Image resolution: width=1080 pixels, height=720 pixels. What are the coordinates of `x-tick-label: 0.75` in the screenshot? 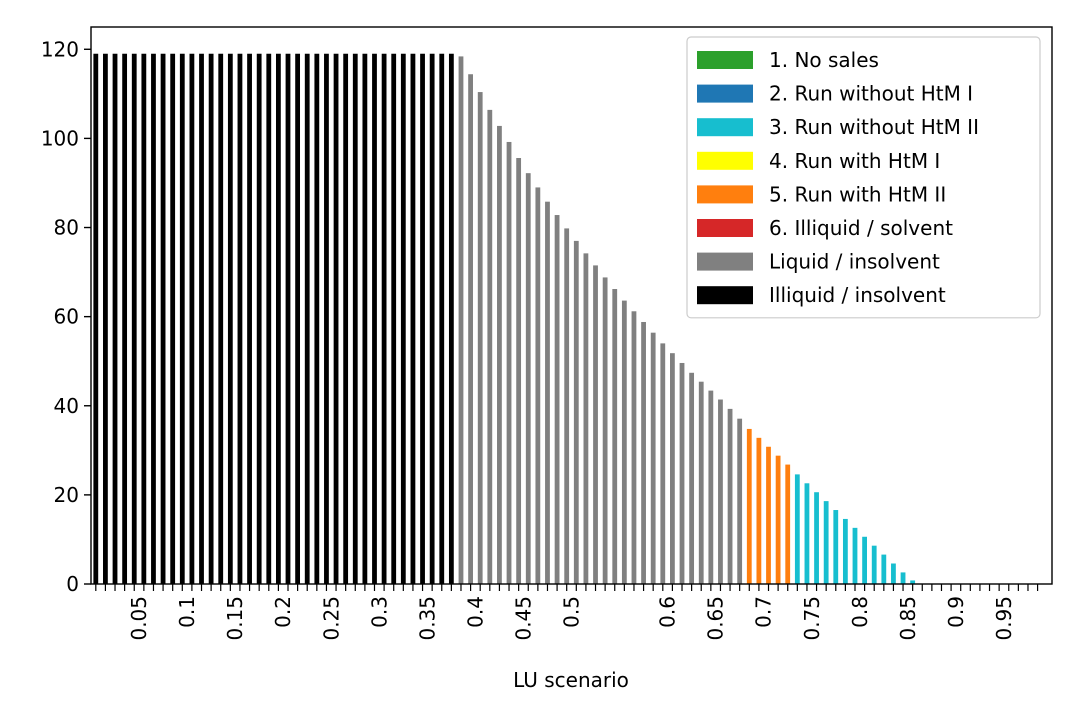 It's located at (812, 618).